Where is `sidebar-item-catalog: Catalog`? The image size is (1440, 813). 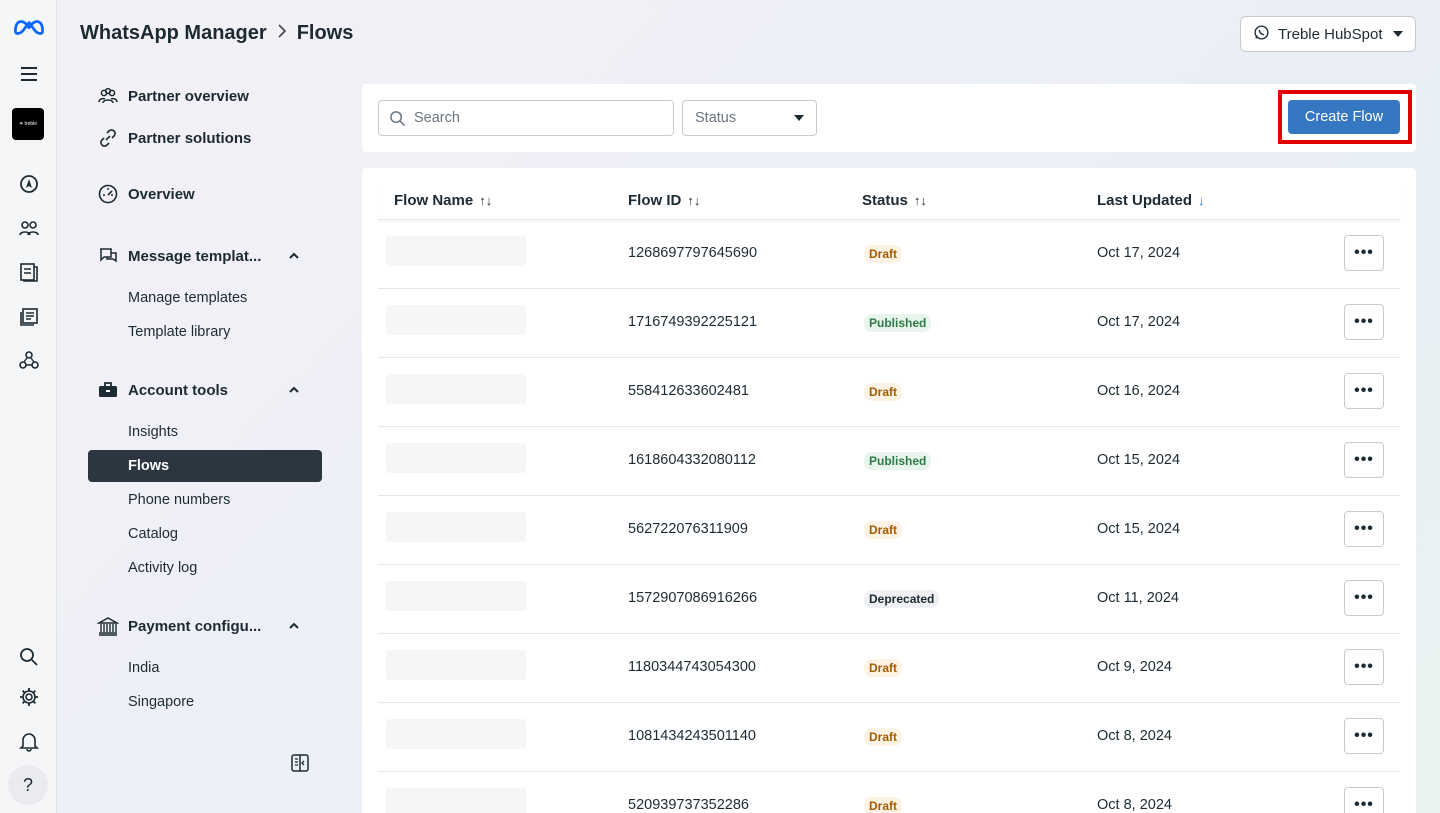
sidebar-item-catalog: Catalog is located at coordinates (153, 534).